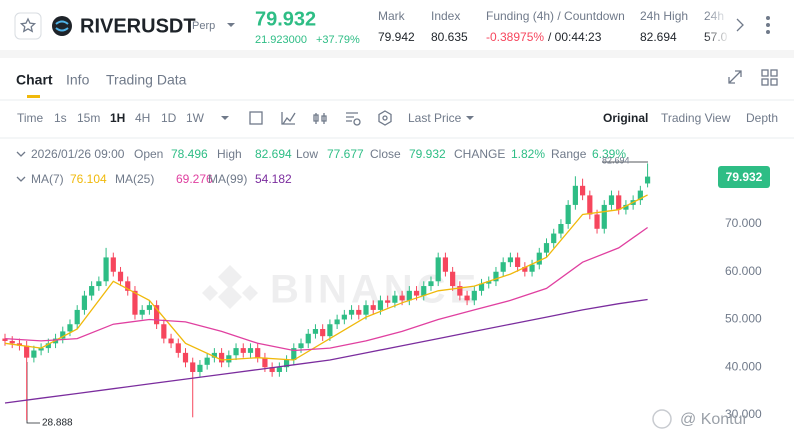 The width and height of the screenshot is (794, 445). What do you see at coordinates (195, 118) in the screenshot?
I see `interval: 1W` at bounding box center [195, 118].